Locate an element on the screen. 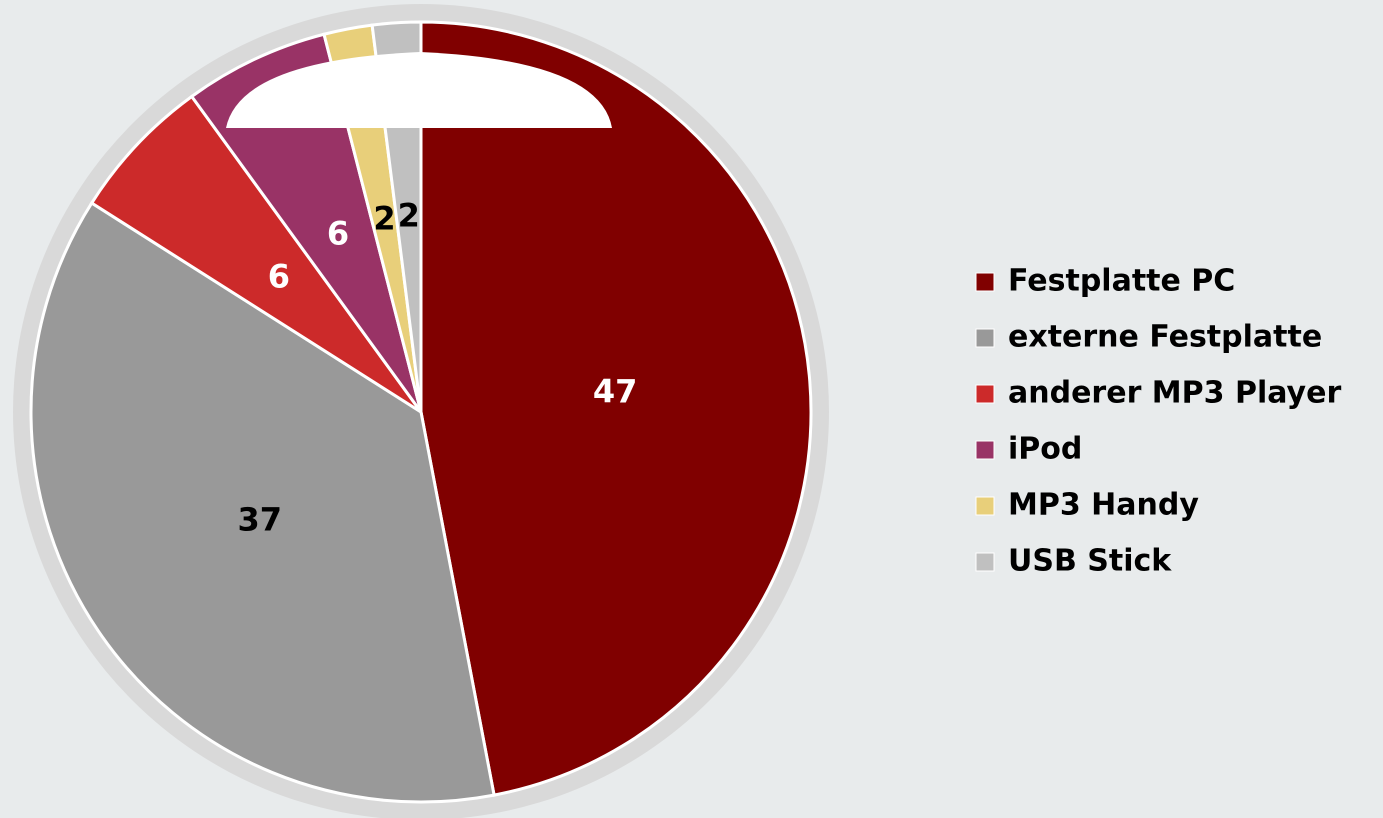 The image size is (1383, 818). legend-label: MP3 Handy is located at coordinates (1103, 505).